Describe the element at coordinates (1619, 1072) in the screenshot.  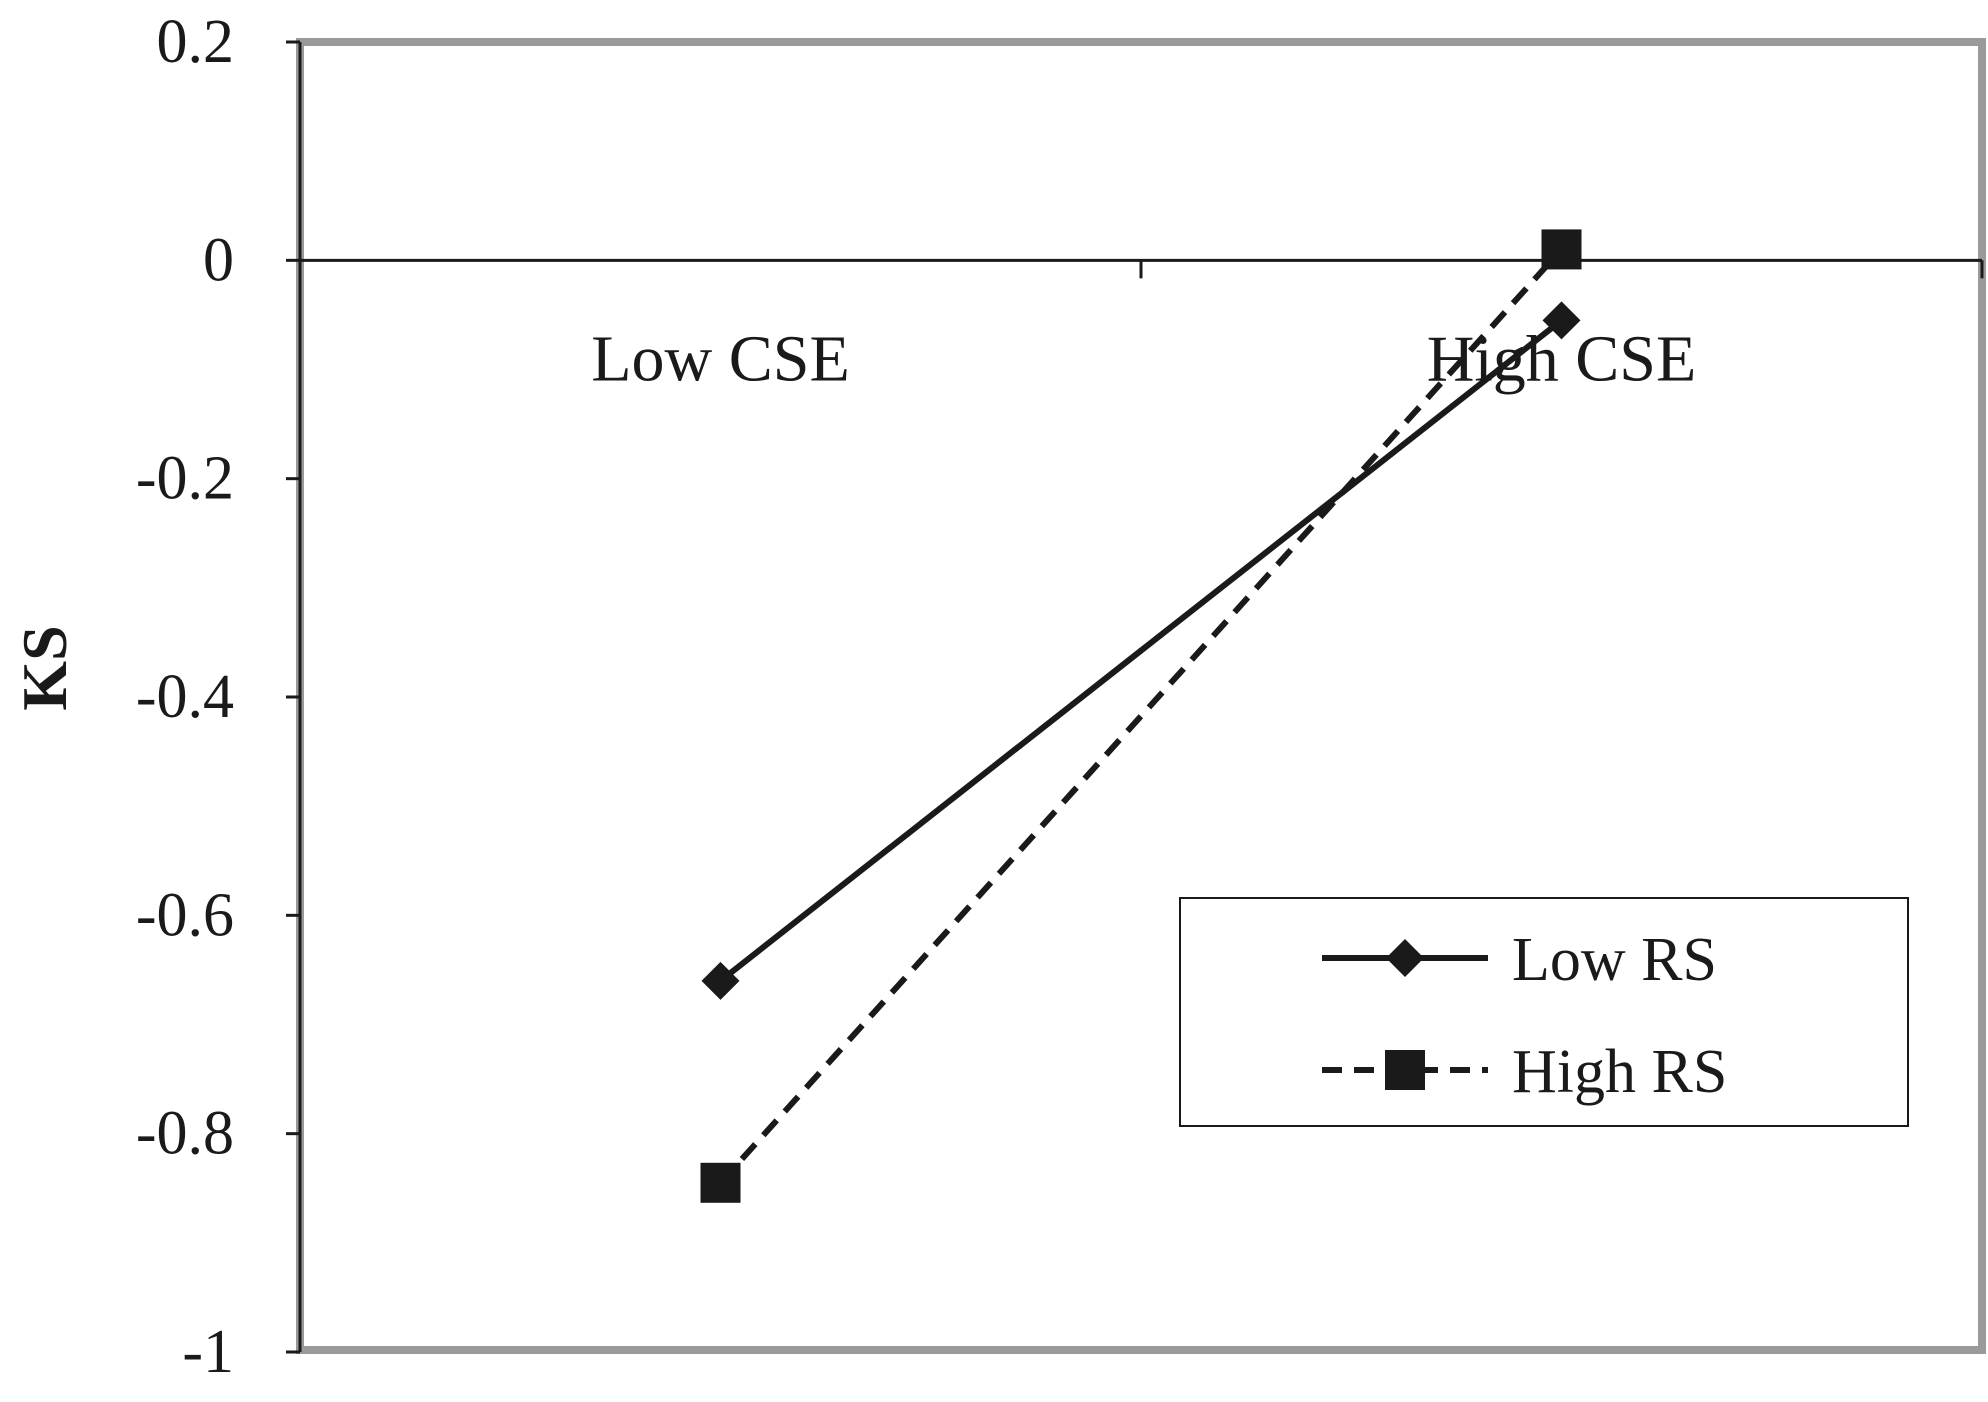
I see `legend-label: High RS` at that location.